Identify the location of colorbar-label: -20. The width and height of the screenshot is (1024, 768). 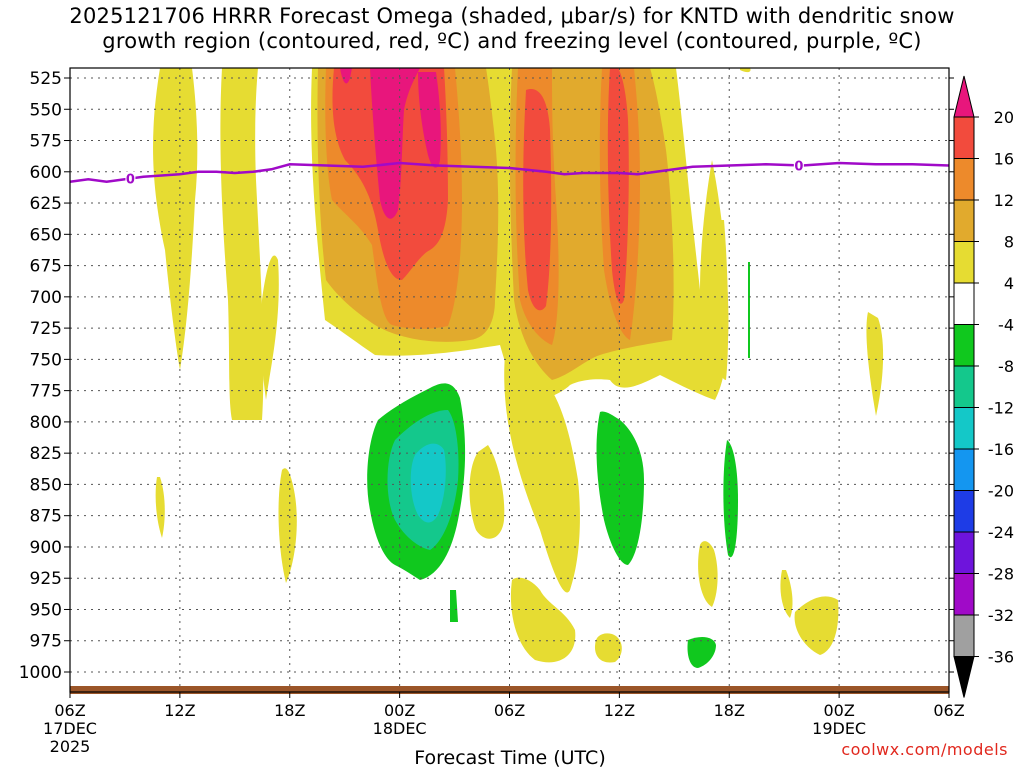
(1001, 491).